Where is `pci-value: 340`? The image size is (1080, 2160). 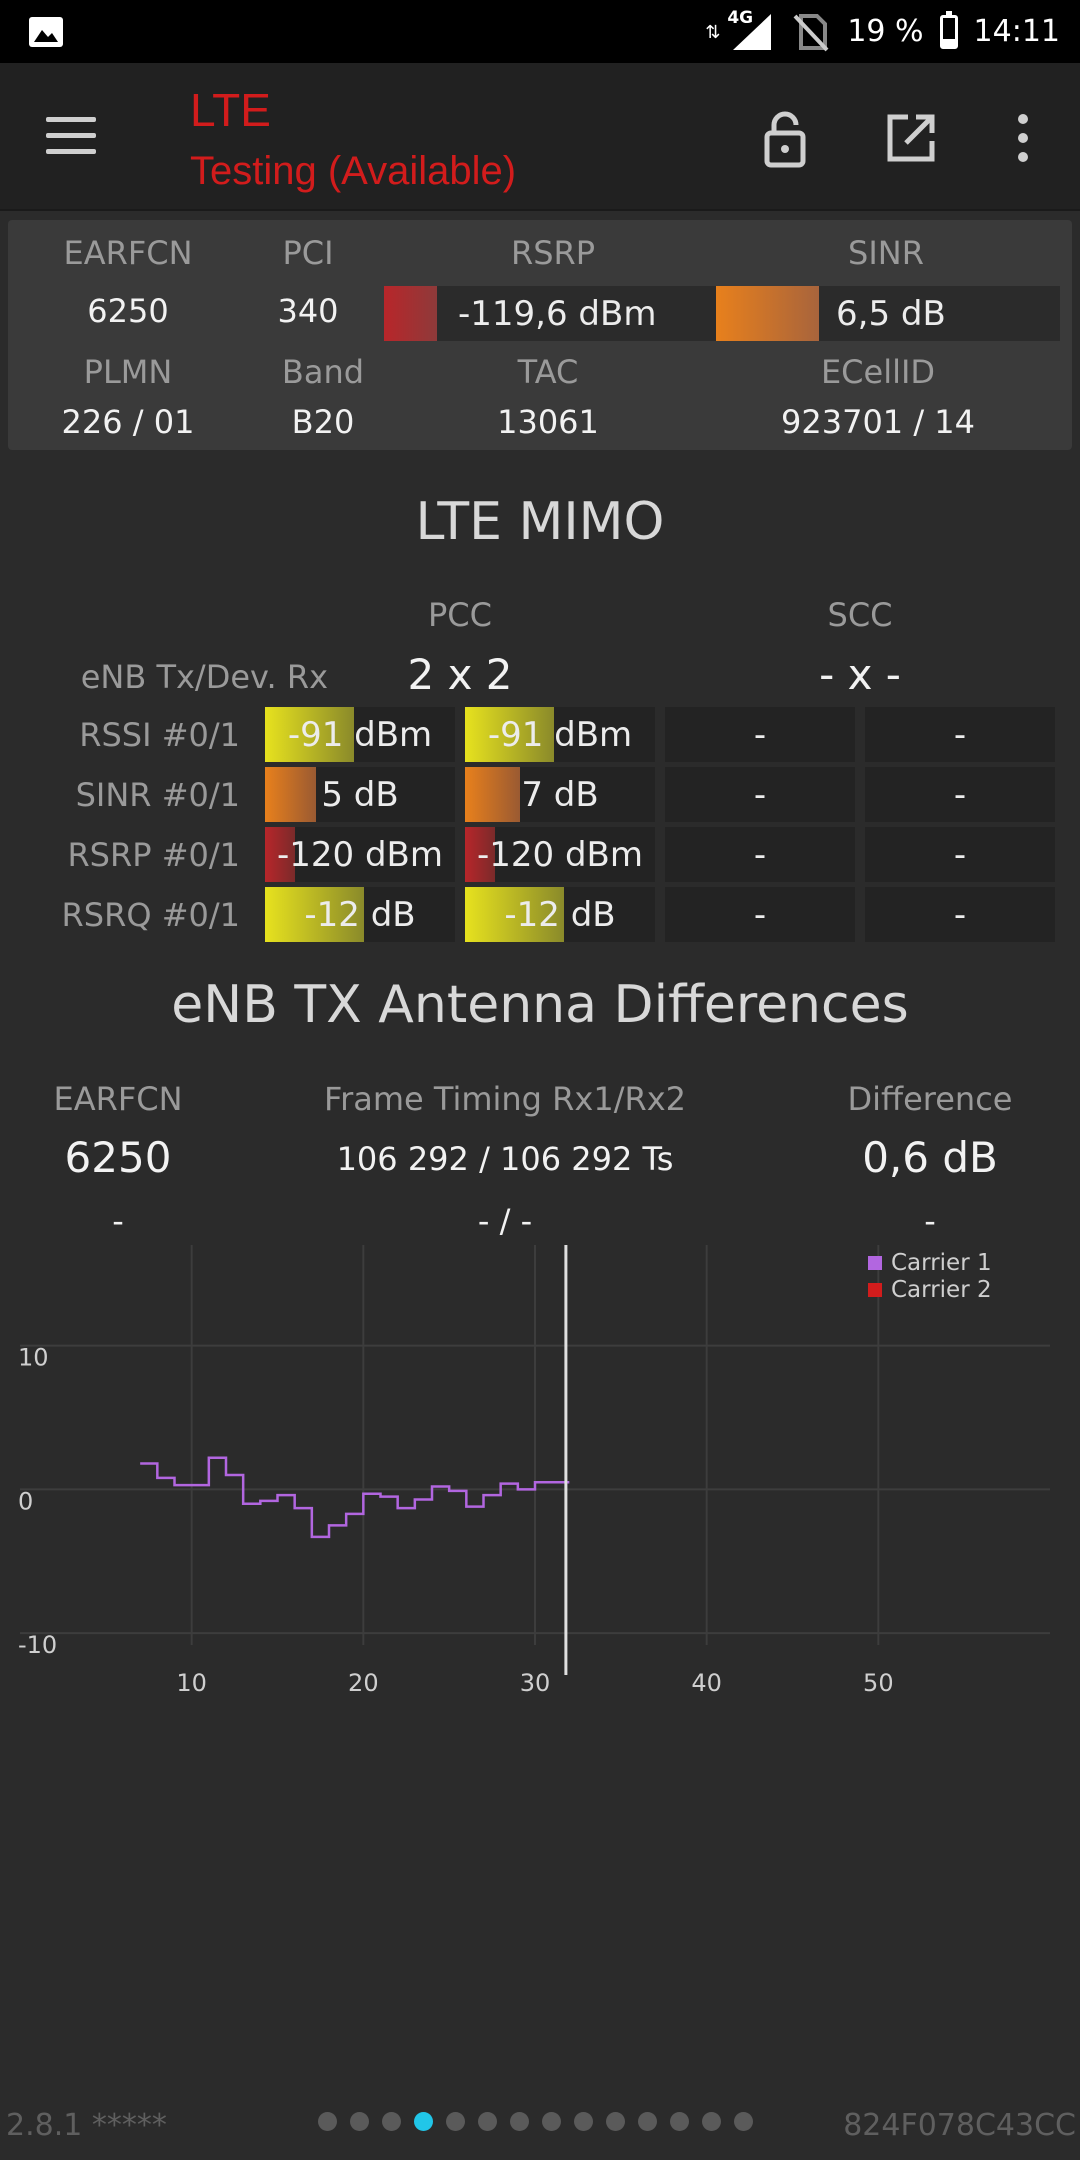
pci-value: 340 is located at coordinates (308, 311).